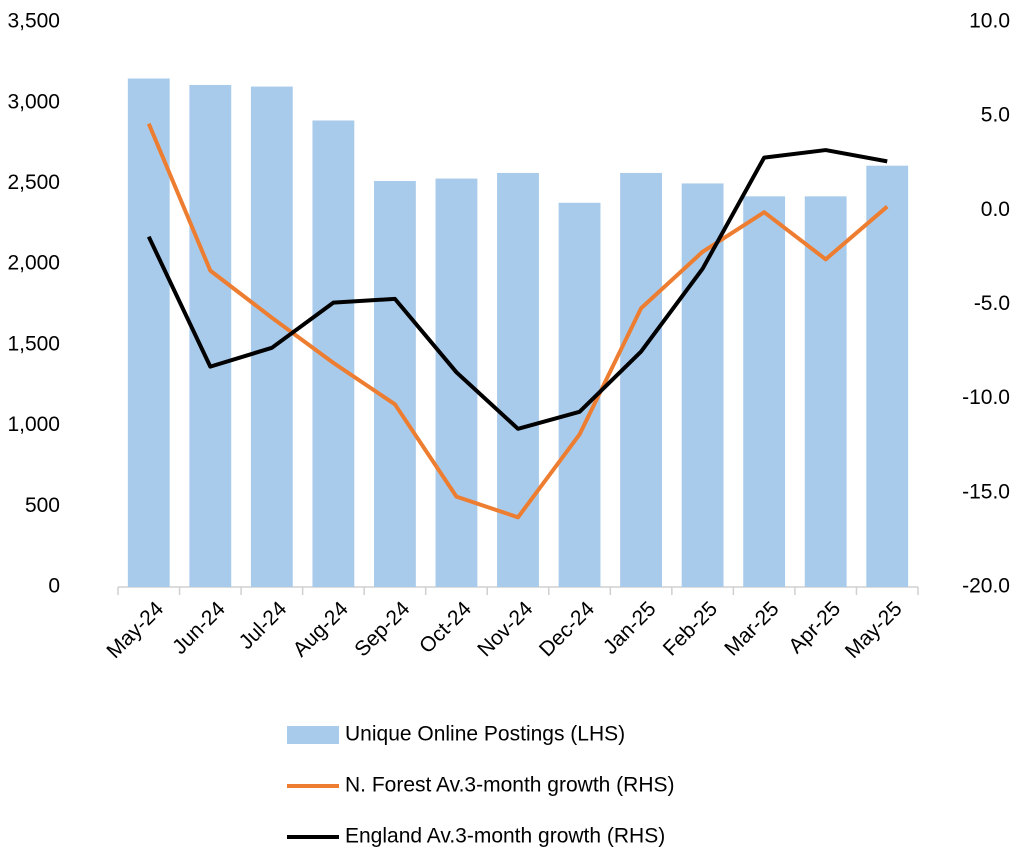 Image resolution: width=1030 pixels, height=850 pixels. I want to click on x-tick-label: May-25, so click(874, 630).